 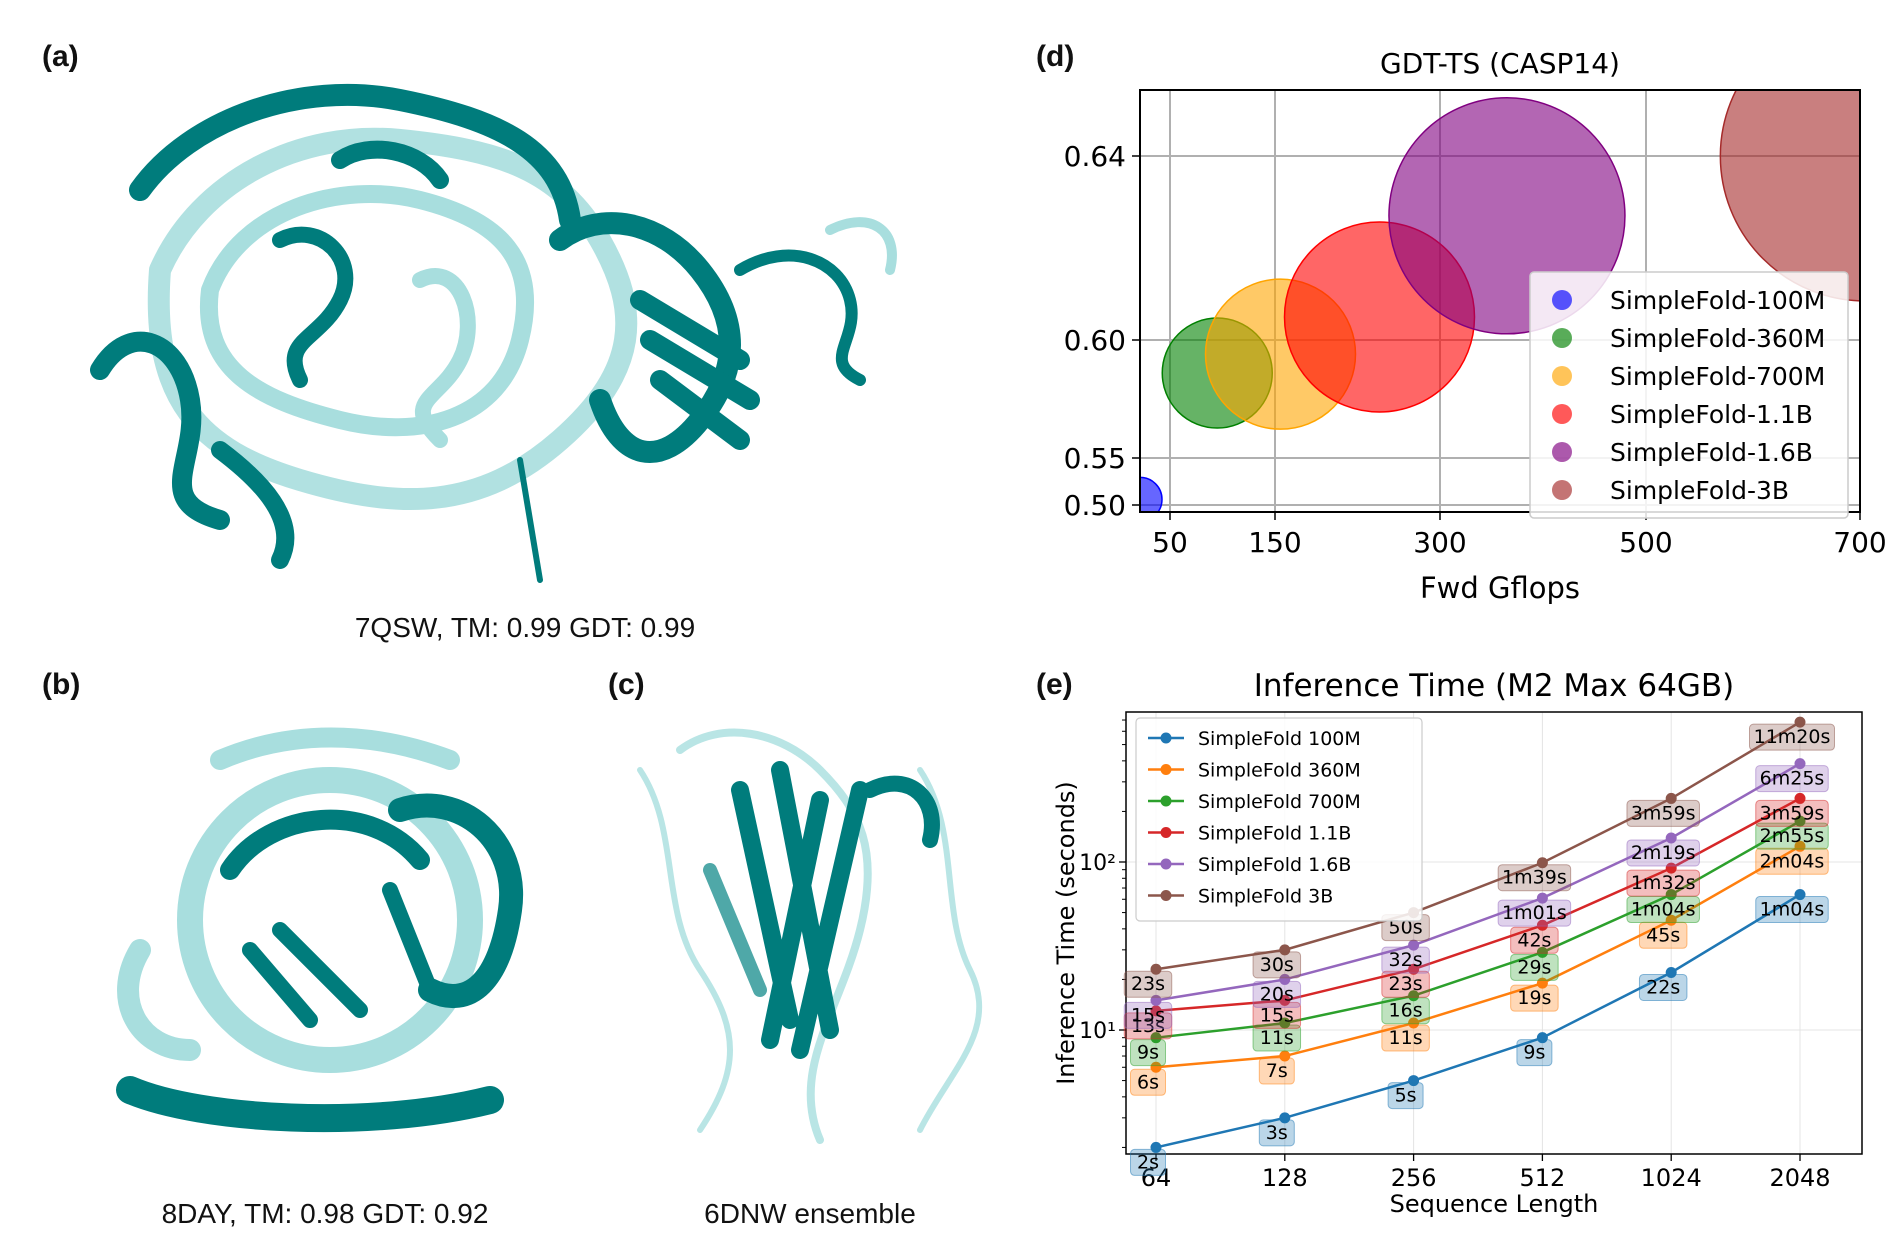 I want to click on data-label-simplefold-1-1b: 42s, so click(x=1534, y=940).